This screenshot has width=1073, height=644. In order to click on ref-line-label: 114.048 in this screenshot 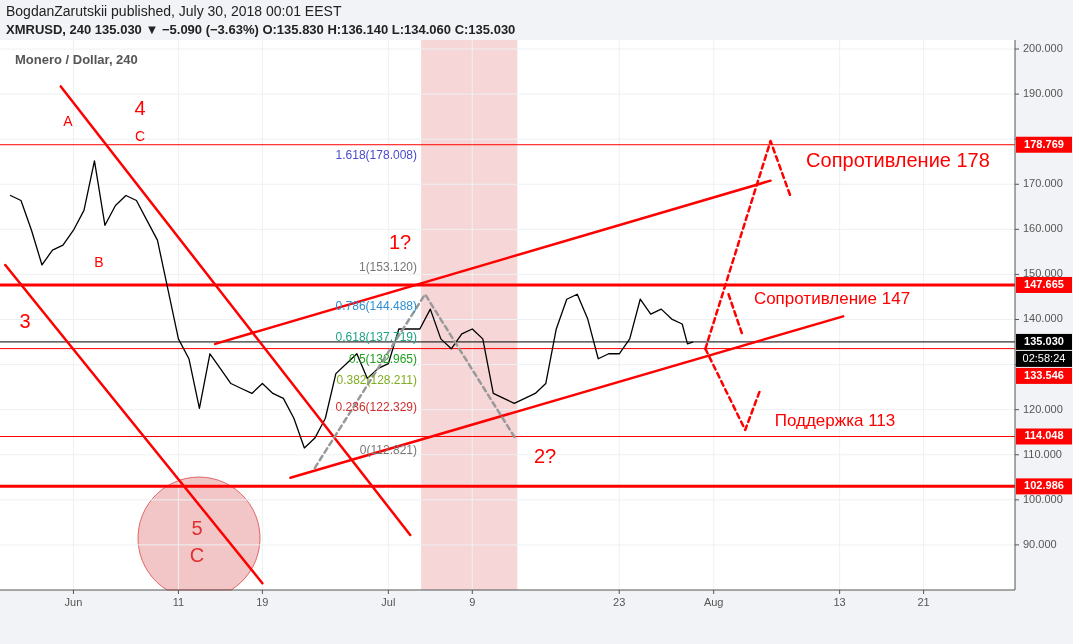, I will do `click(1044, 435)`.